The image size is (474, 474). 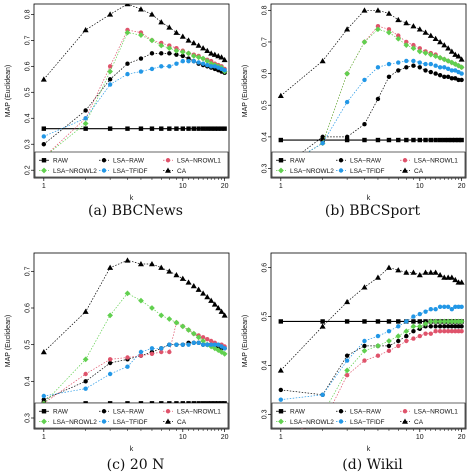 I want to click on x-axis-label: k, so click(x=369, y=198).